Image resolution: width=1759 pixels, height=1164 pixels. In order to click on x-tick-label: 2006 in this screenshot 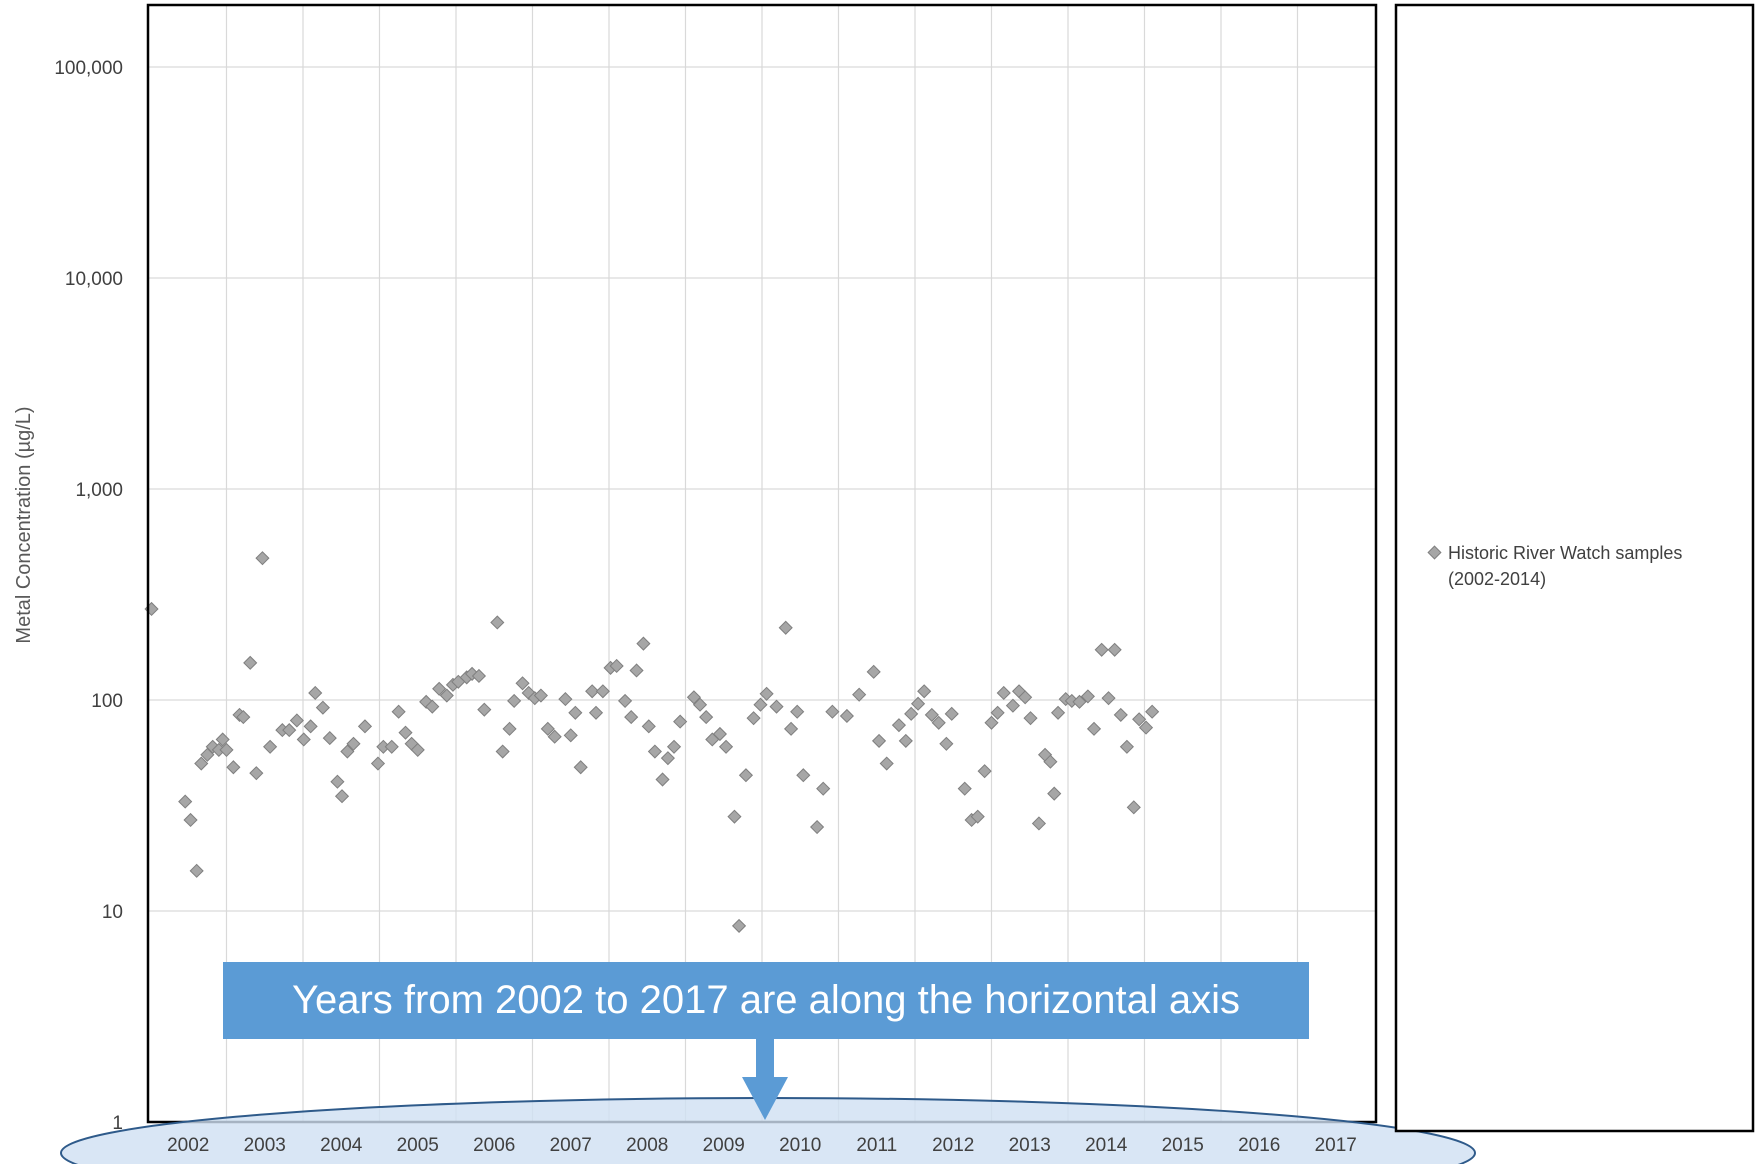, I will do `click(494, 1145)`.